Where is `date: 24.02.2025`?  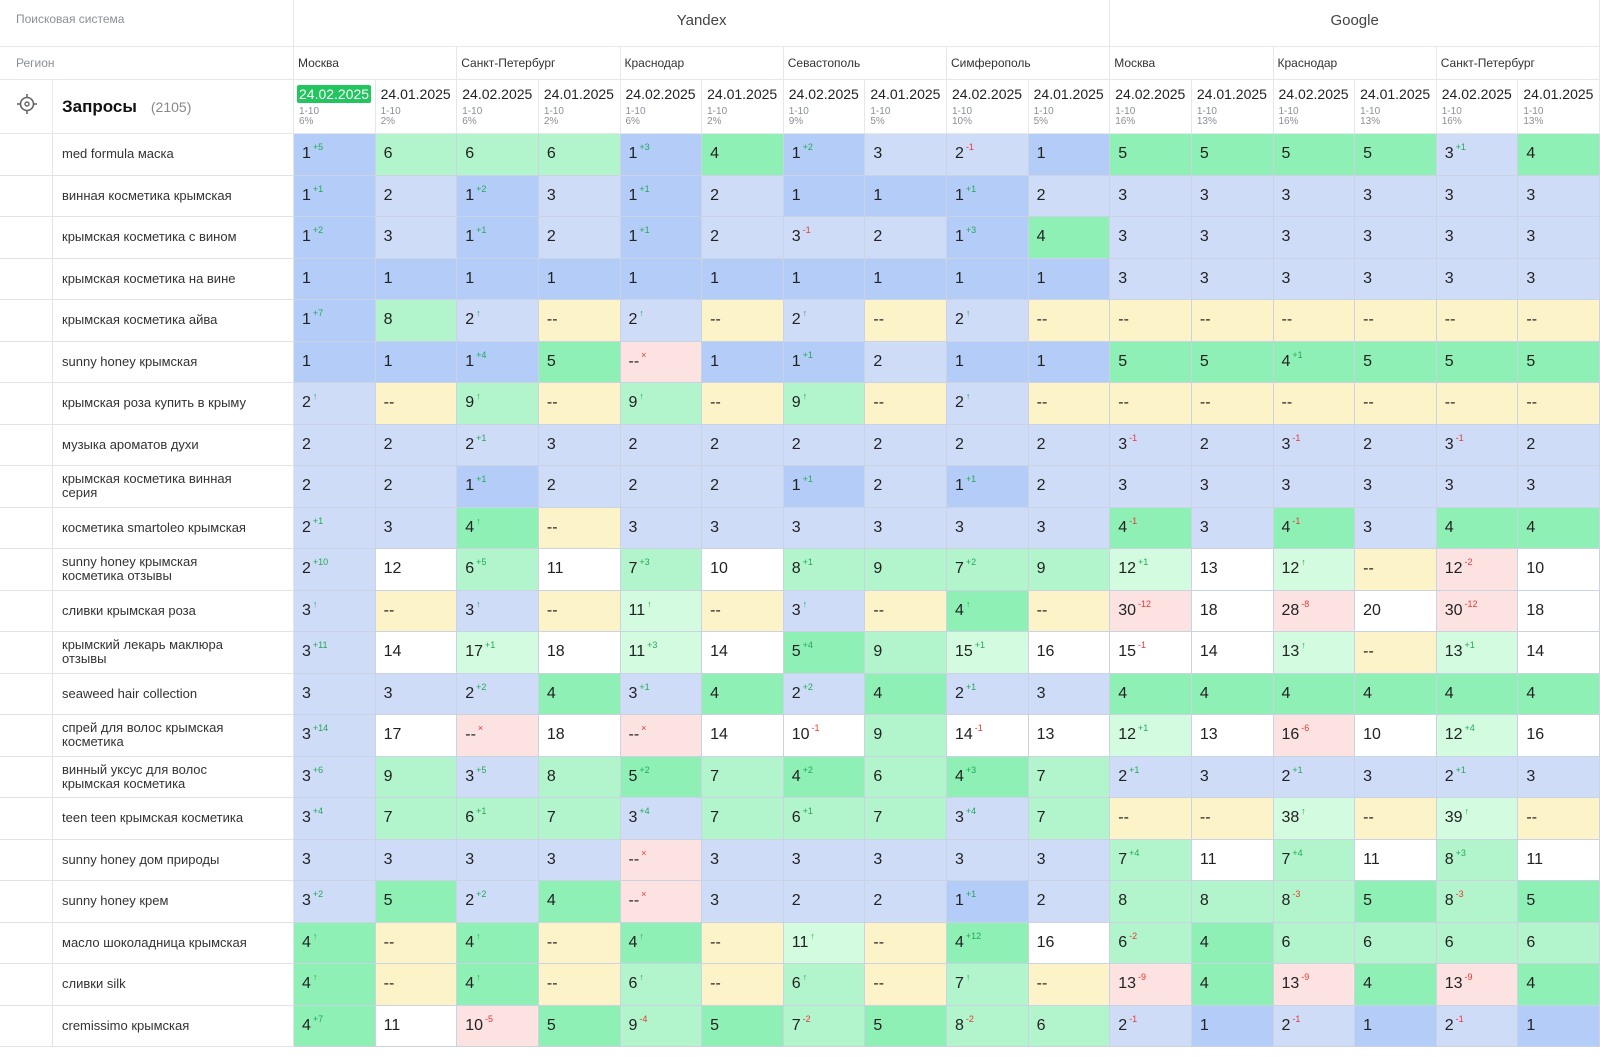
date: 24.02.2025 is located at coordinates (334, 94).